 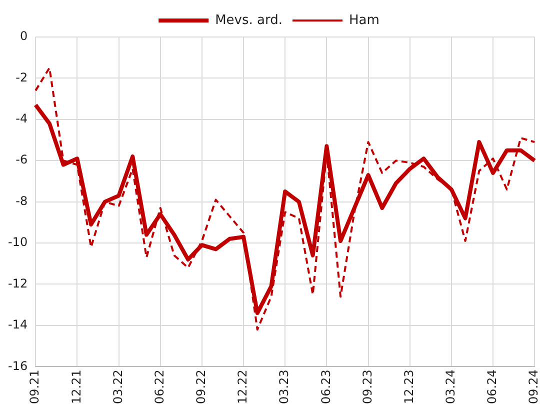 What do you see at coordinates (18, 242) in the screenshot?
I see `y-tick-label: -10` at bounding box center [18, 242].